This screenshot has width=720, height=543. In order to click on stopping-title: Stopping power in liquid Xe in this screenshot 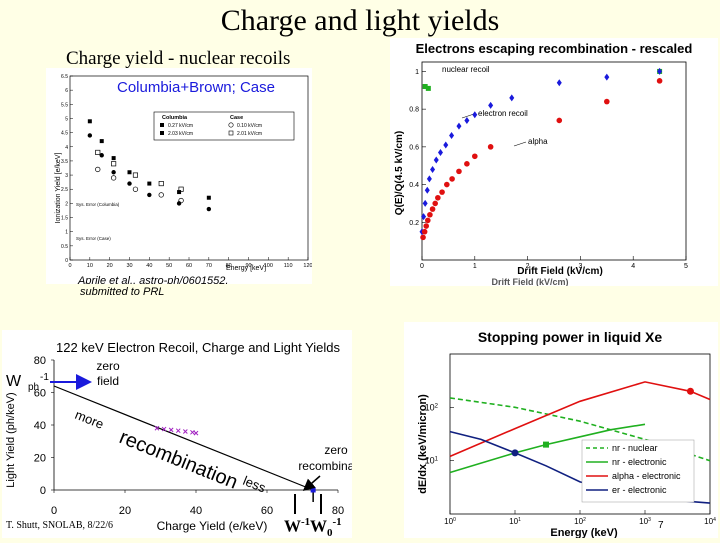, I will do `click(570, 337)`.